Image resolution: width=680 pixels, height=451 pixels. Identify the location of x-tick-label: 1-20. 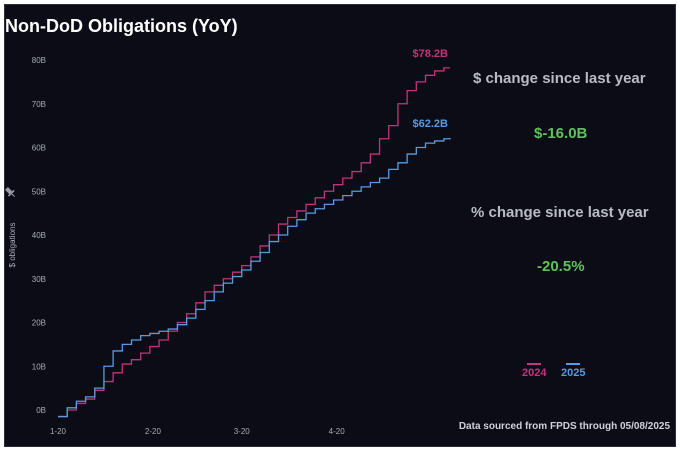
(58, 431).